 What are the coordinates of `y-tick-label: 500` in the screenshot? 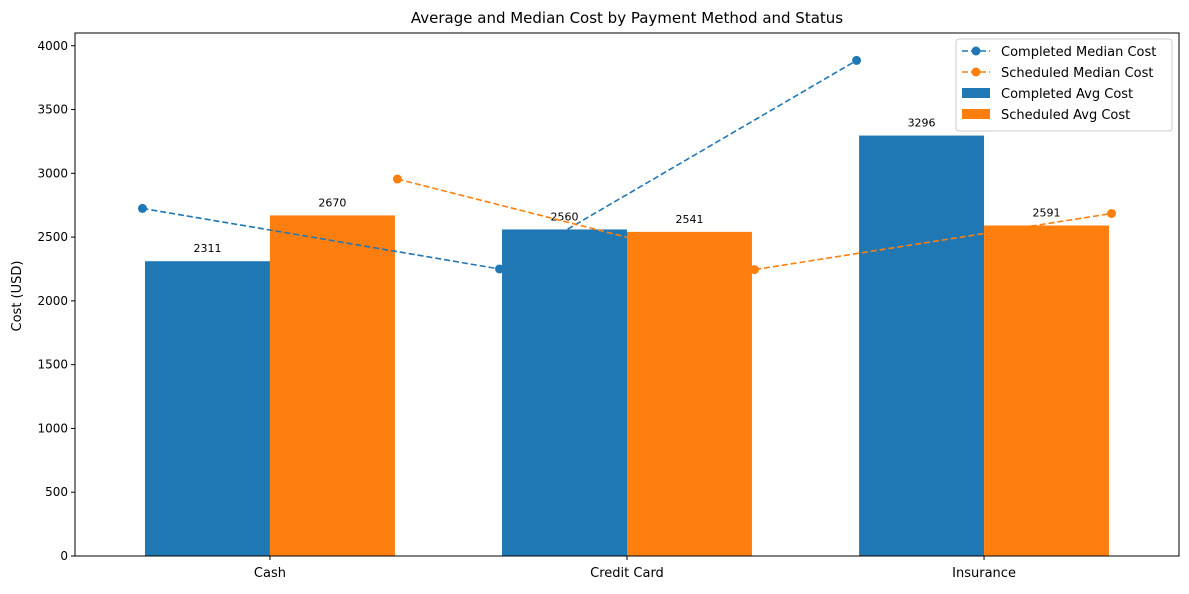 It's located at (56, 492).